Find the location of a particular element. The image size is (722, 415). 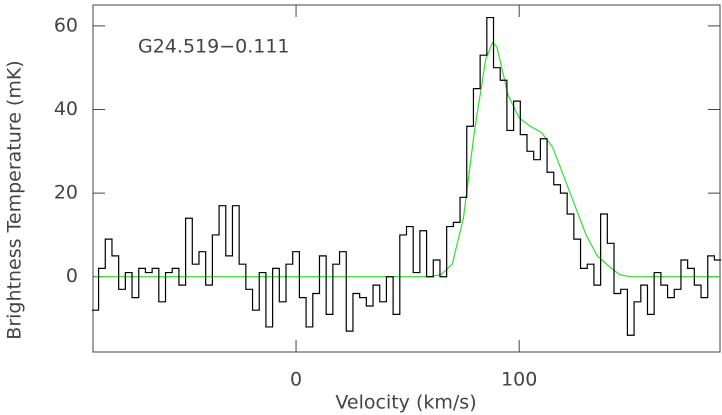

y-tick-label: 20 is located at coordinates (66, 193).